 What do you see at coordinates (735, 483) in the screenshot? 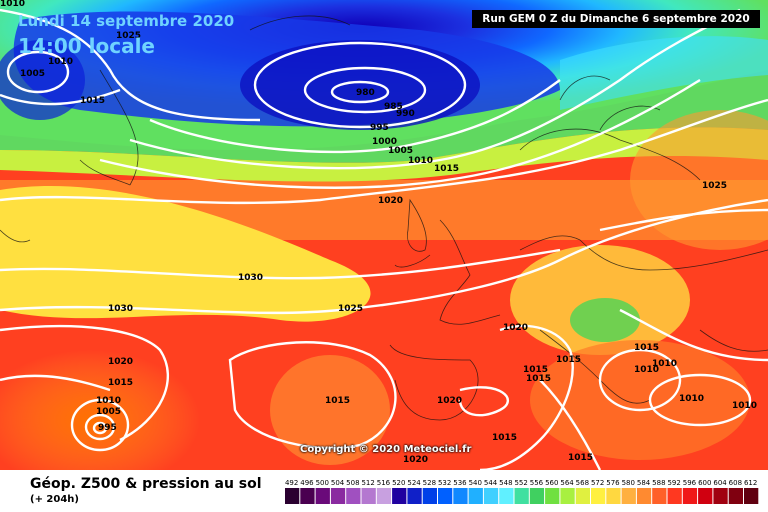
I see `legend-tick-label: 608` at bounding box center [735, 483].